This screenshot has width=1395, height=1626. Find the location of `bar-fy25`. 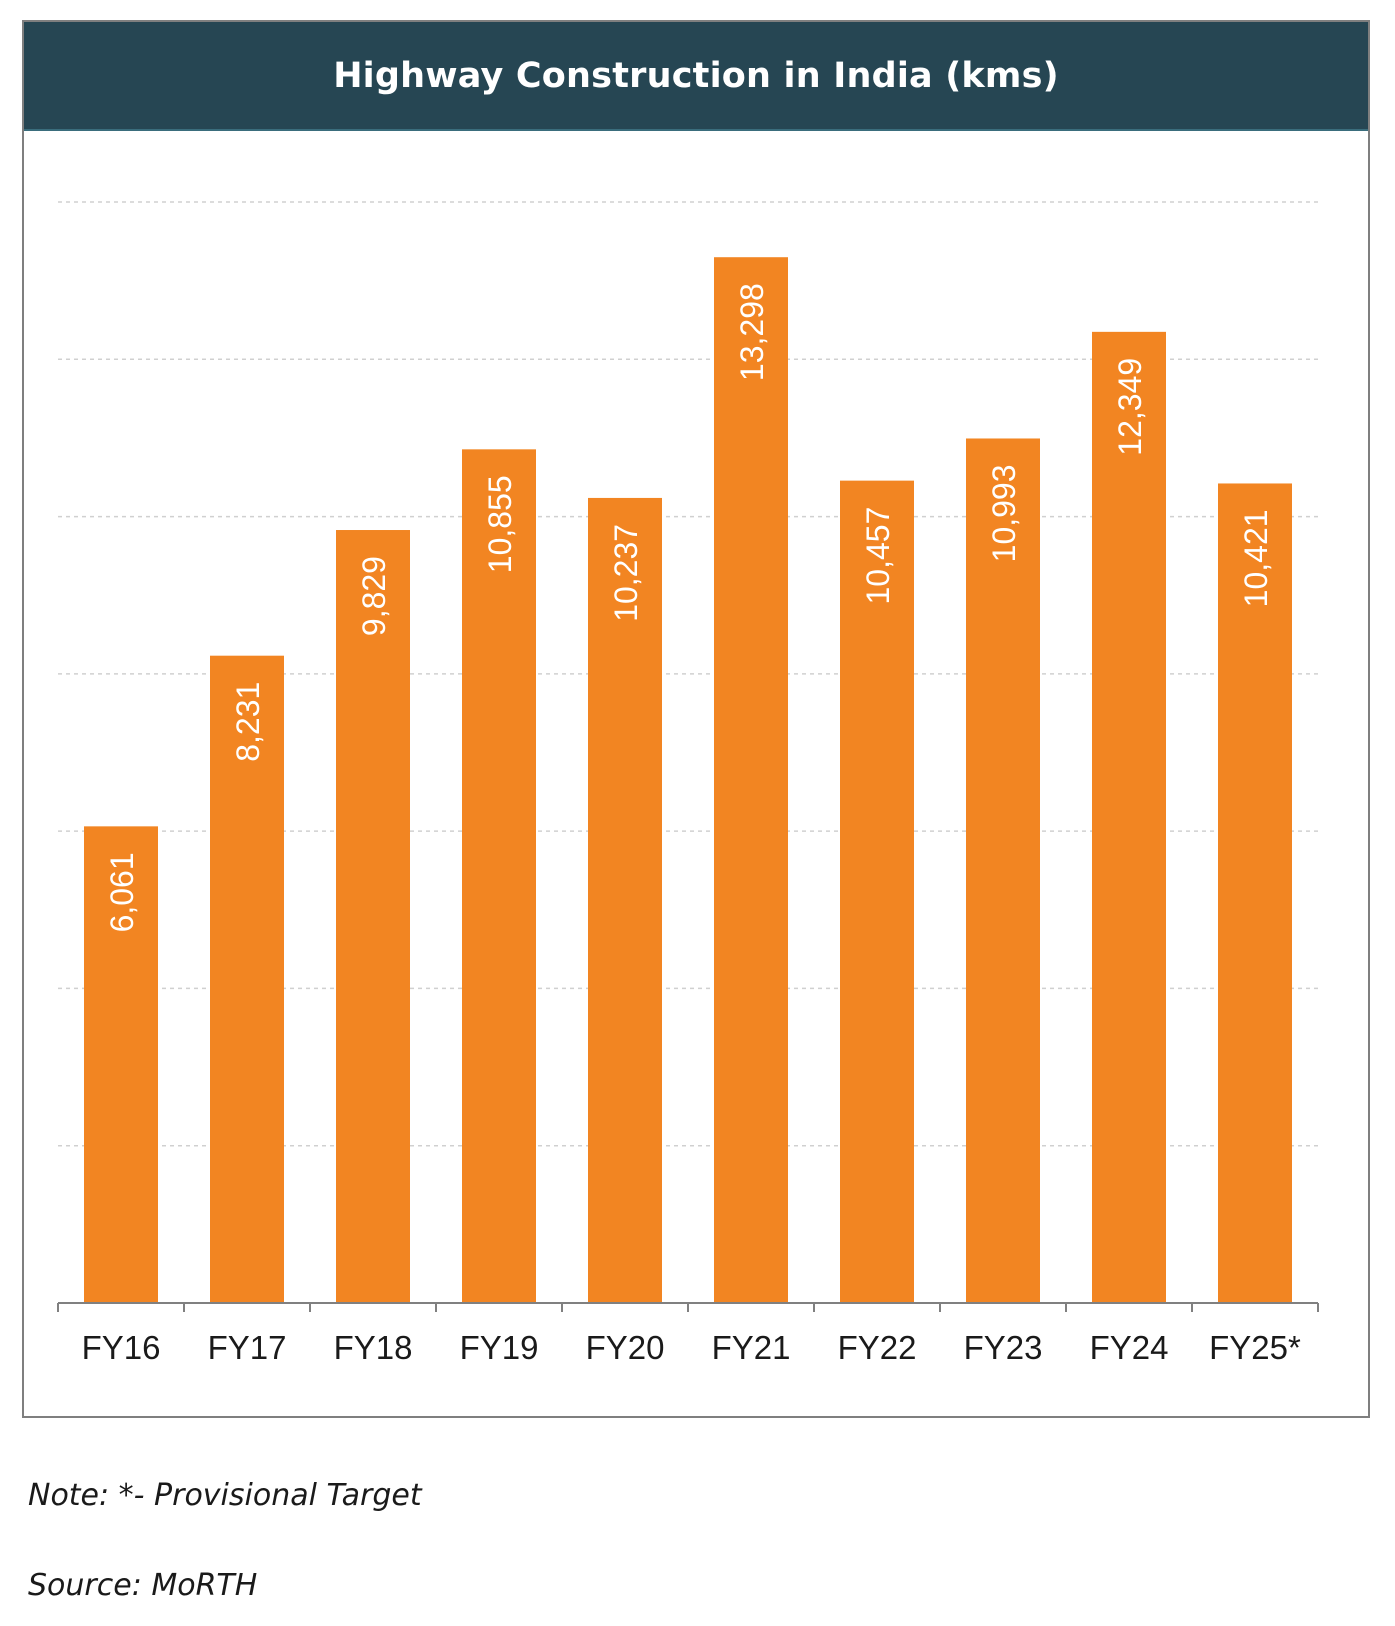

bar-fy25 is located at coordinates (1255, 893).